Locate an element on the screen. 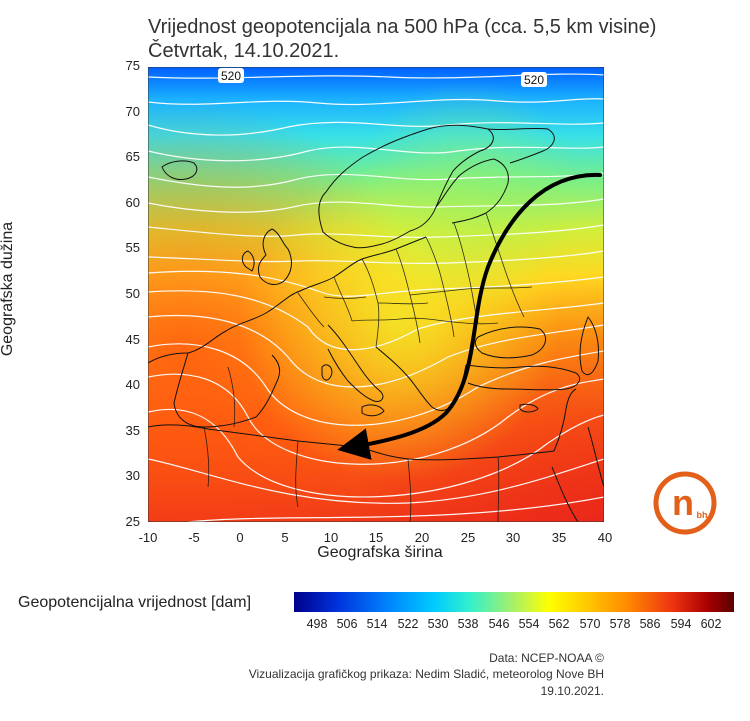  map-subtitle: Četvrtak, 14.10.2021. is located at coordinates (244, 51).